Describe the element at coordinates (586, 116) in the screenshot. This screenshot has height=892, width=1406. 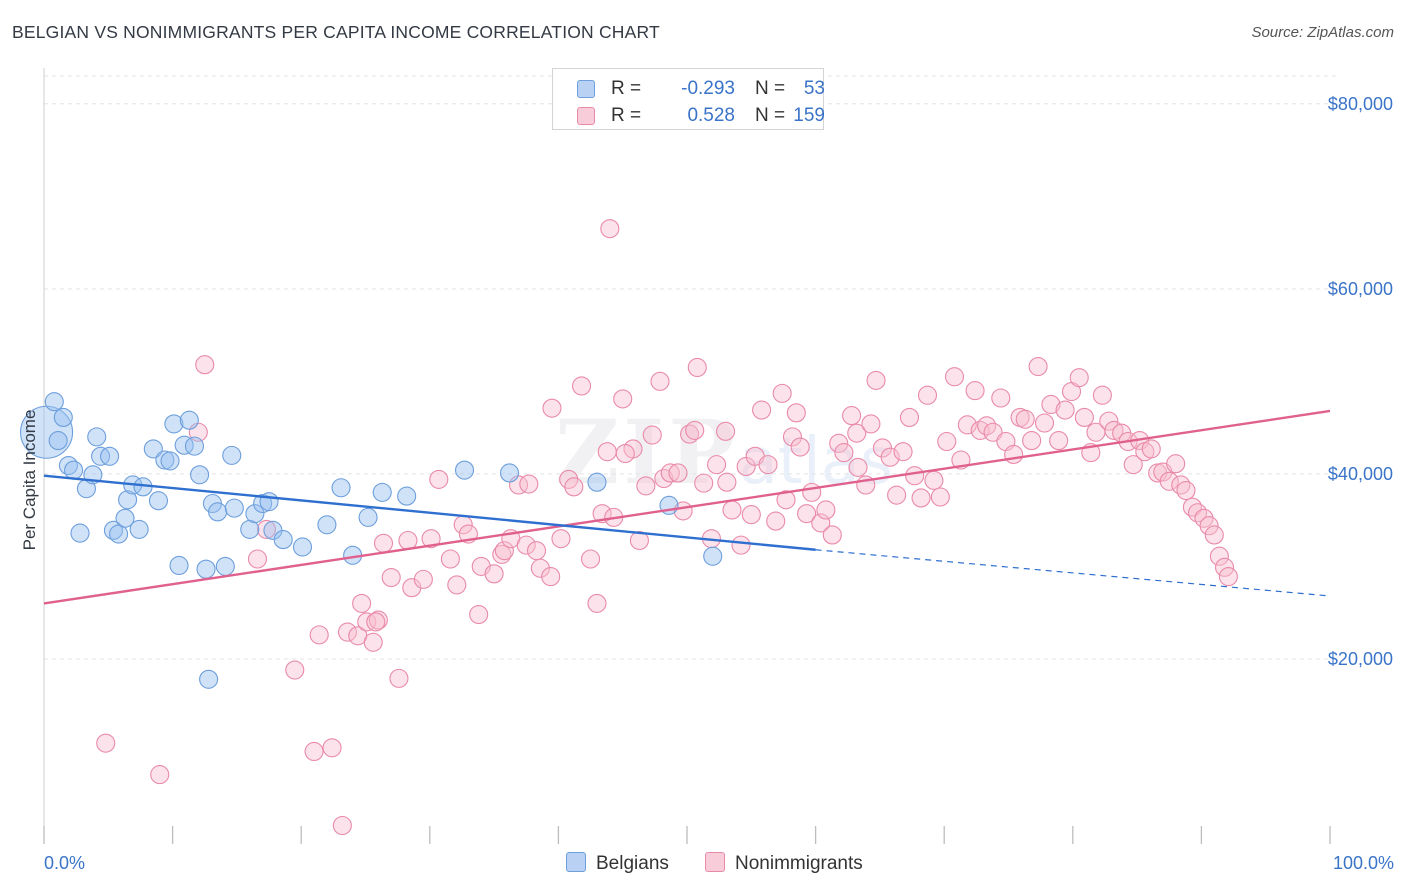
I see `legend-swatch-nonimmigrants` at that location.